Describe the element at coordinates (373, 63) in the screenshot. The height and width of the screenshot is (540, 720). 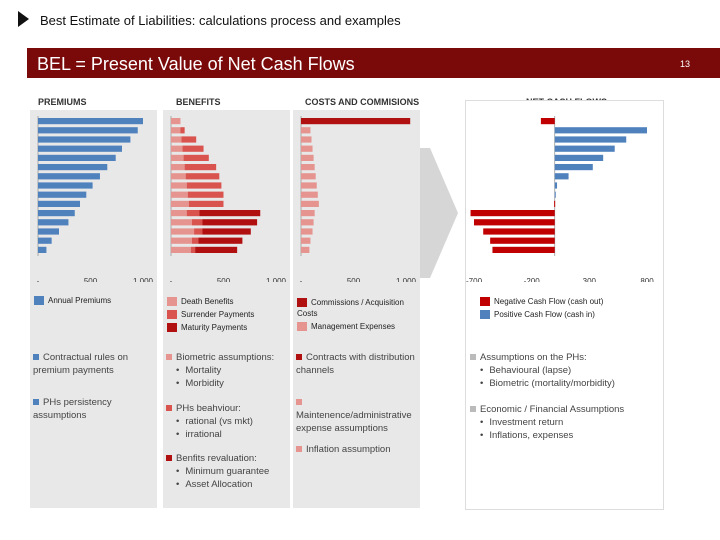
I see `banner: BEL = Present Value of Net Cash Flows` at that location.